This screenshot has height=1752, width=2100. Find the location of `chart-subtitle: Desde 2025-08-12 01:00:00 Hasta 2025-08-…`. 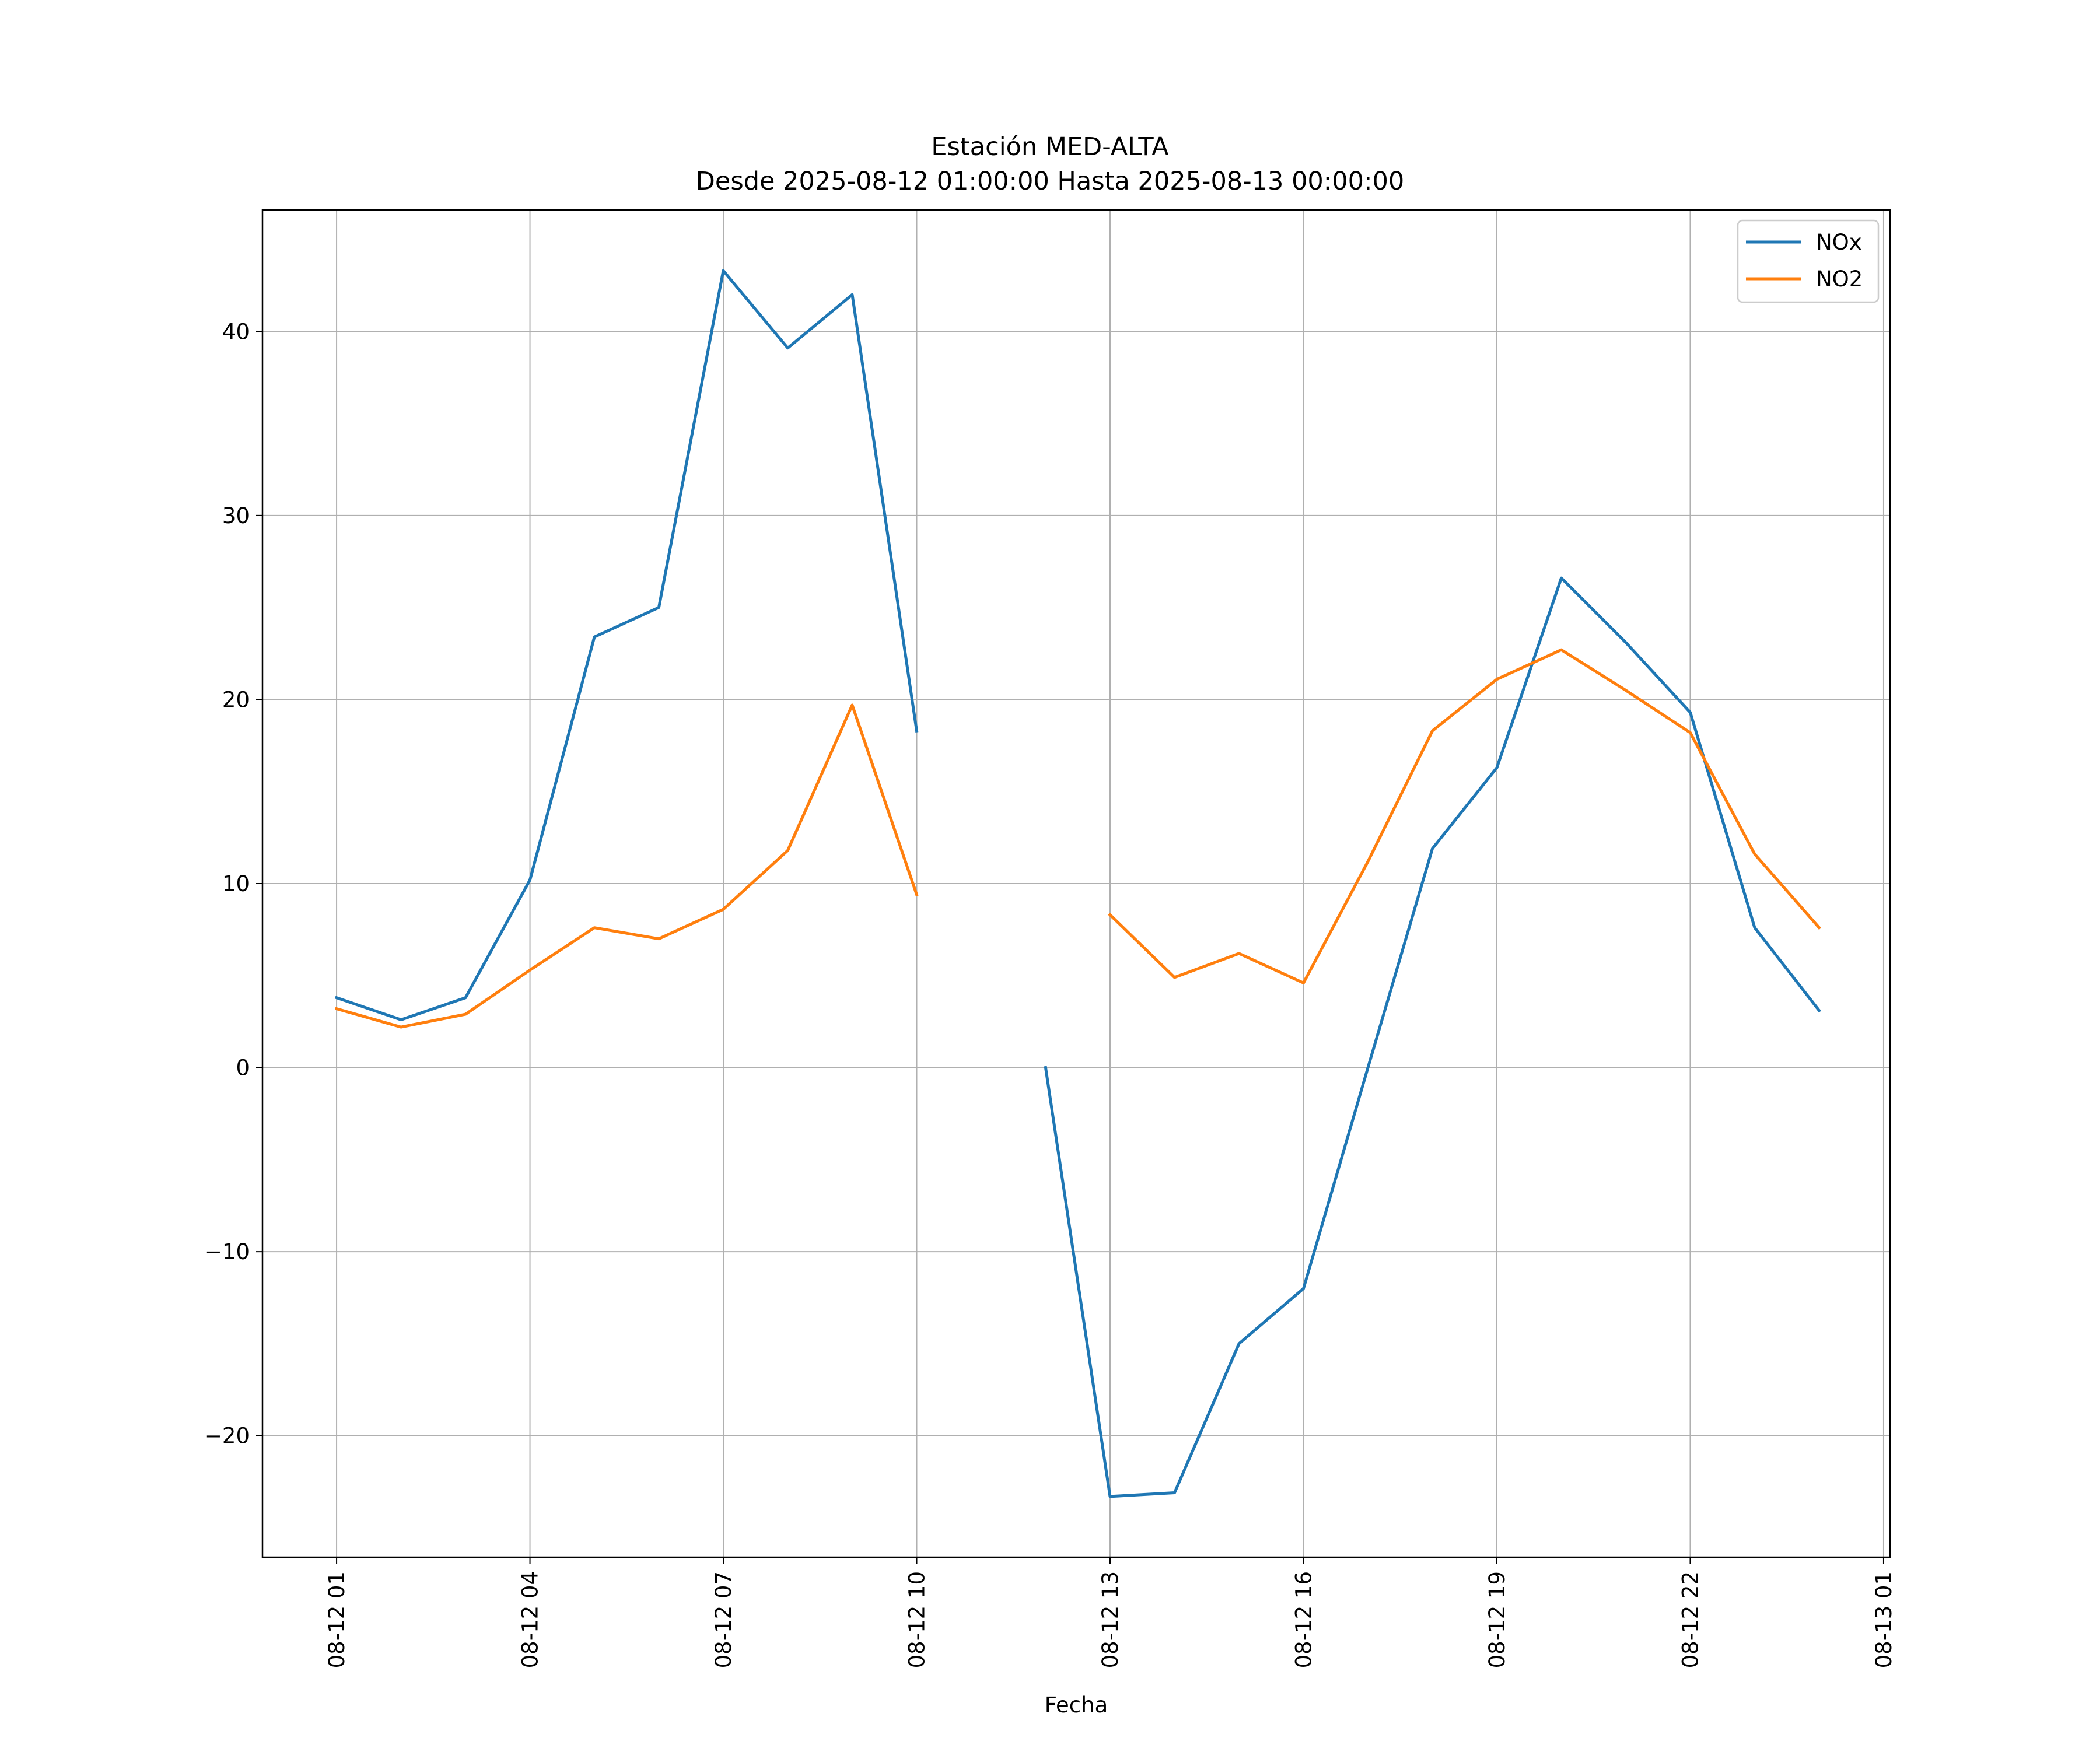

chart-subtitle: Desde 2025-08-12 01:00:00 Hasta 2025-08-… is located at coordinates (1050, 181).